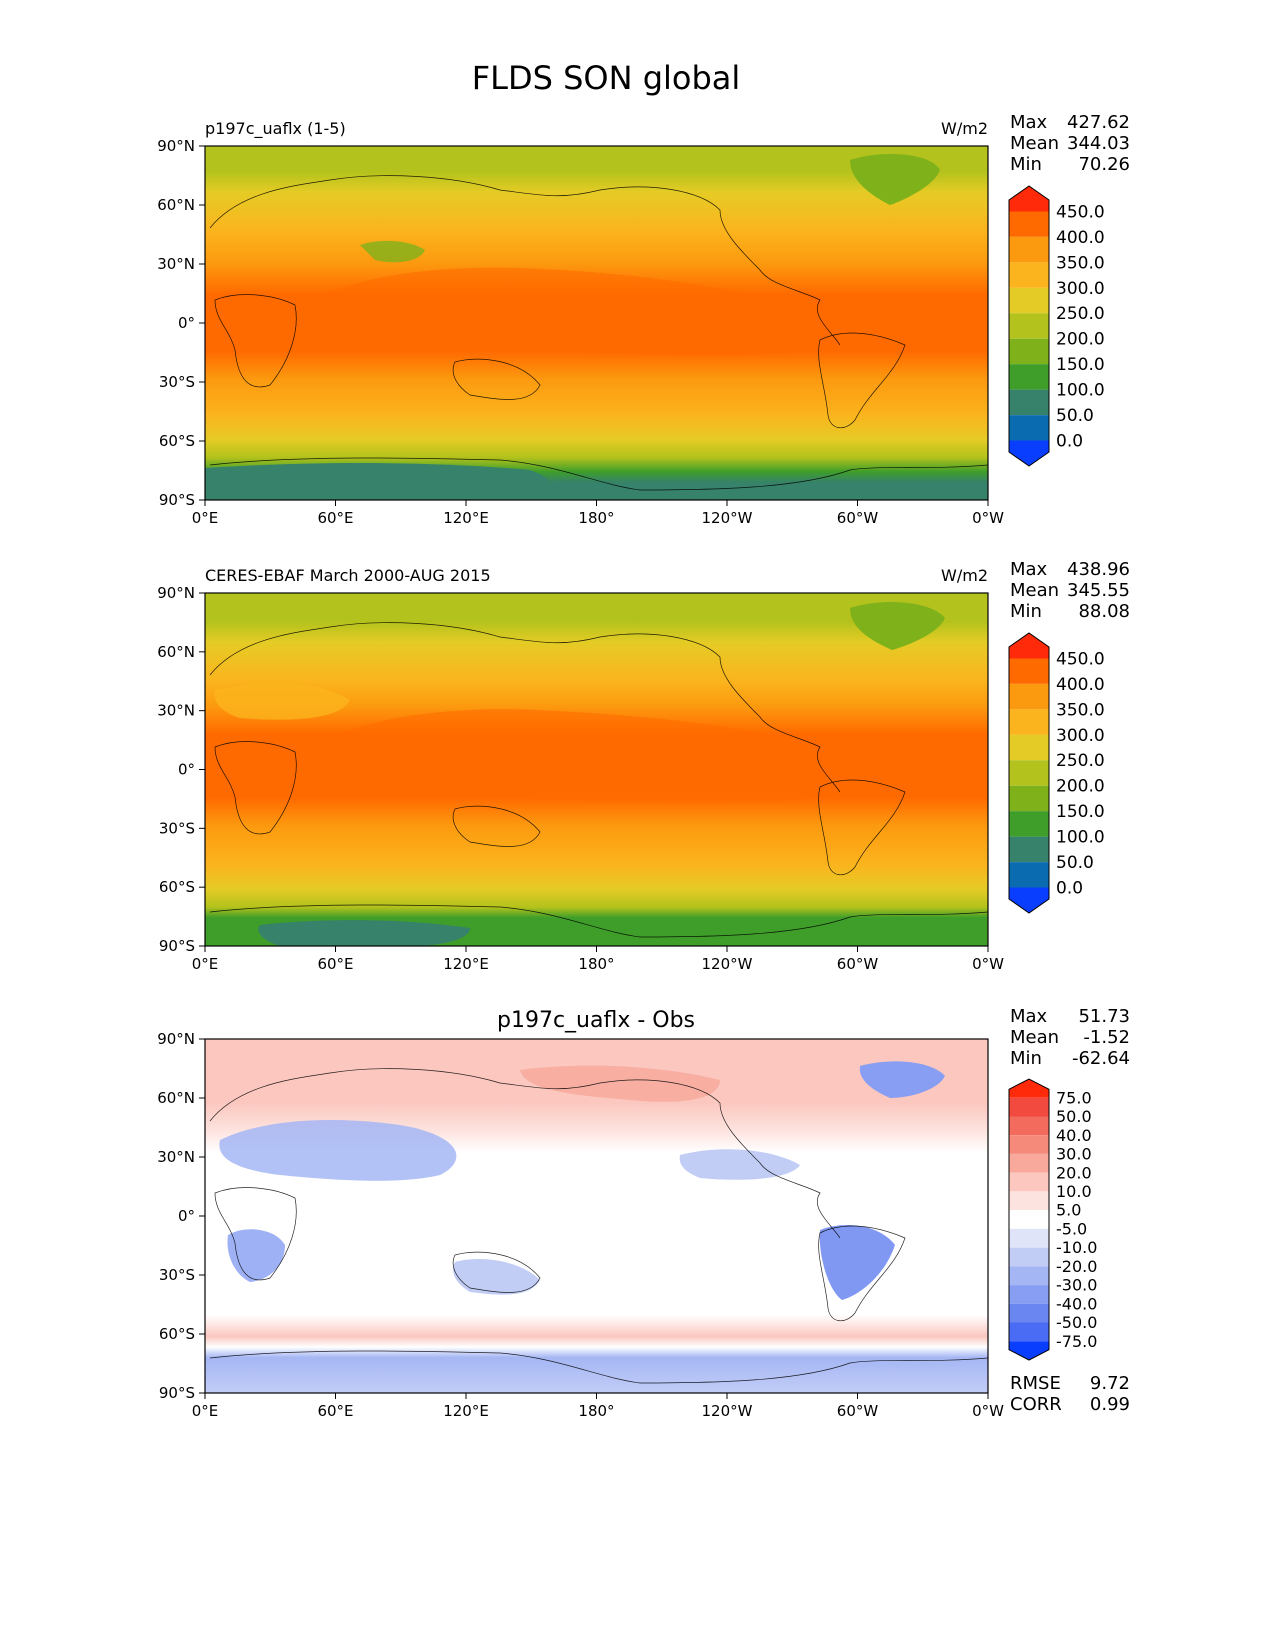  What do you see at coordinates (857, 1262) in the screenshot?
I see `south-america-blue-blob` at bounding box center [857, 1262].